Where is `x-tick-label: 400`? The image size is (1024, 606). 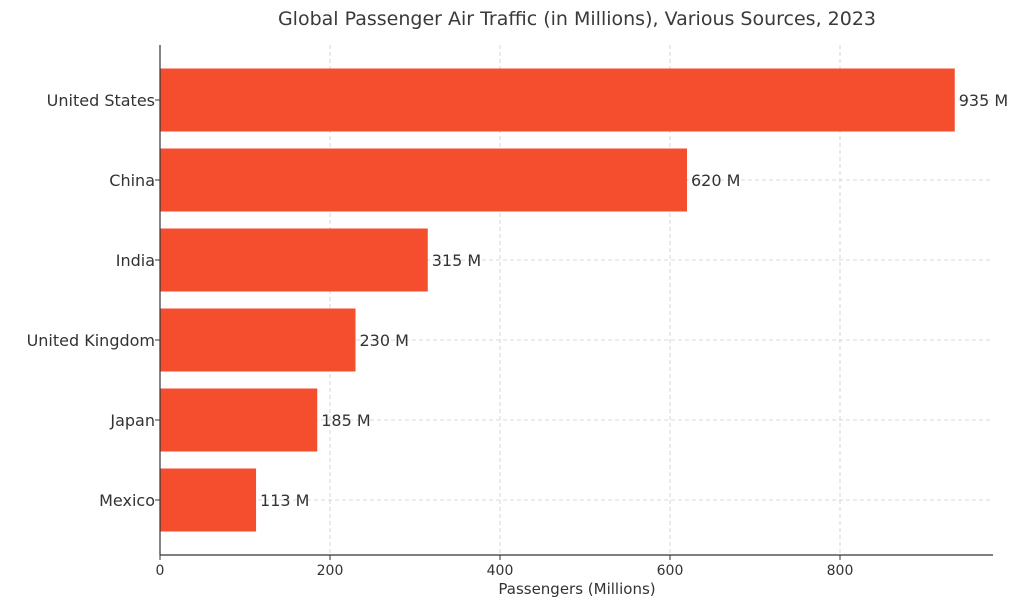 x-tick-label: 400 is located at coordinates (500, 571).